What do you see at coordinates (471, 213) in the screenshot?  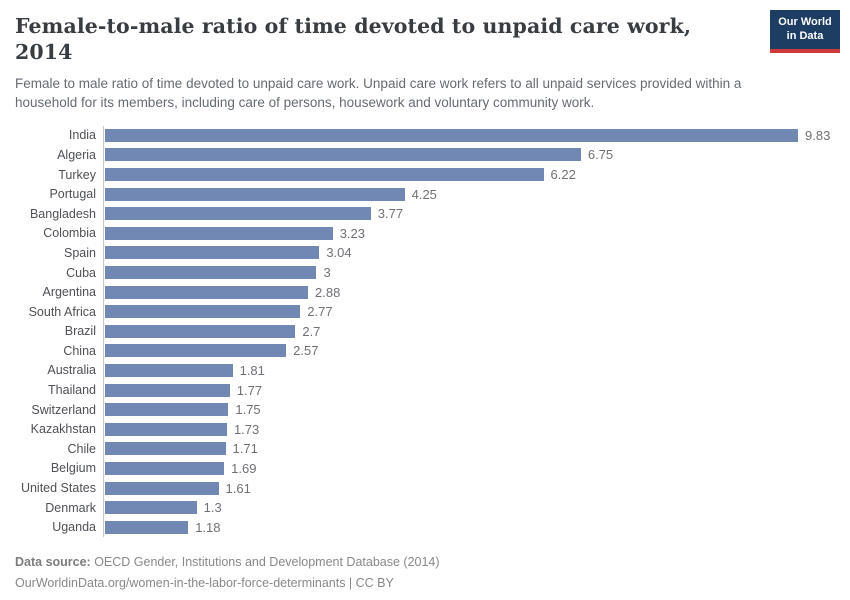 I see `bar-track: 3.77` at bounding box center [471, 213].